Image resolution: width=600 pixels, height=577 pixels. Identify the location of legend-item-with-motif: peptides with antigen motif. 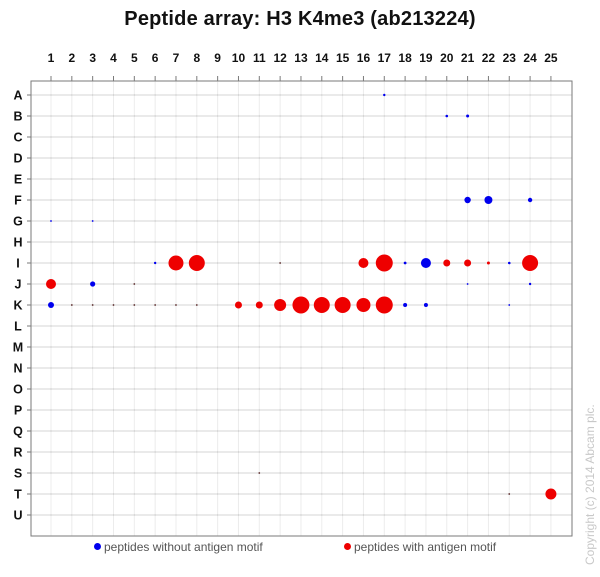
(420, 547).